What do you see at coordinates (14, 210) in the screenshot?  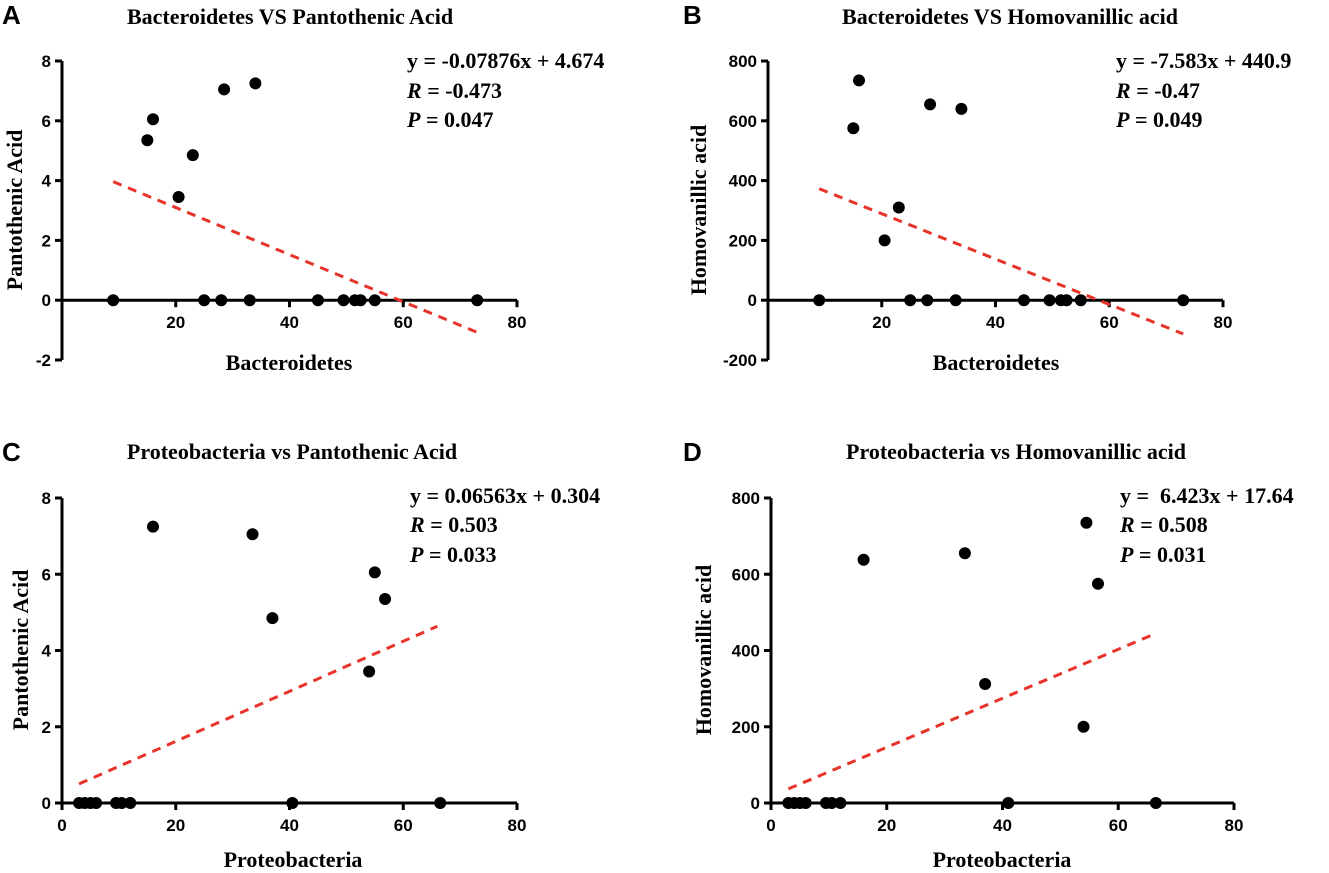 I see `y-axis-label-a: Pantothenic Acid` at bounding box center [14, 210].